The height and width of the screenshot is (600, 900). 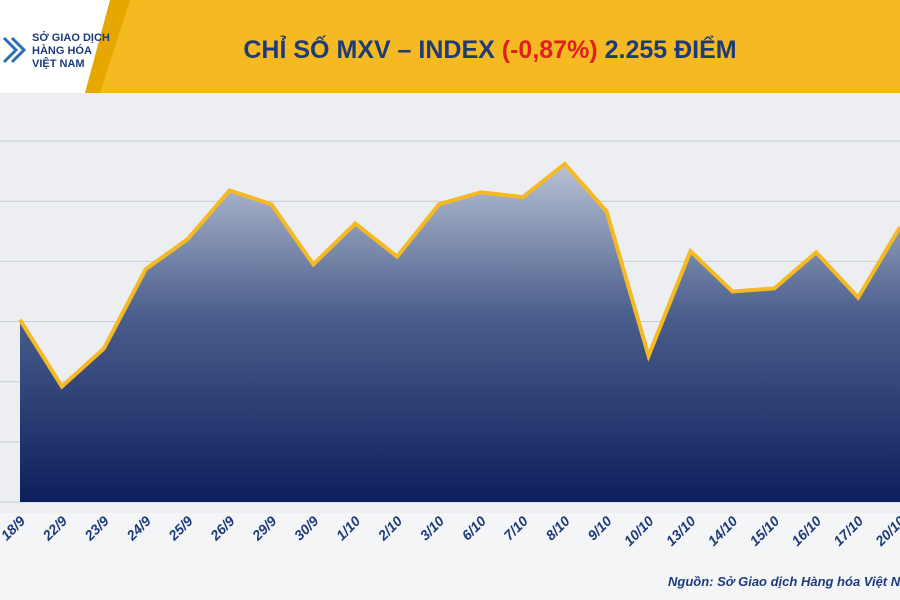 What do you see at coordinates (671, 49) in the screenshot?
I see `title-level: 2.255 ĐIỂM` at bounding box center [671, 49].